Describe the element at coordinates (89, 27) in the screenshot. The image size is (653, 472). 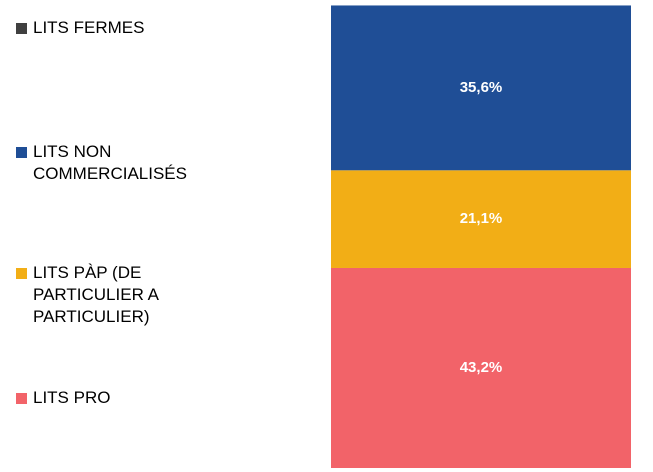
I see `legend-label: LITS FERMES` at that location.